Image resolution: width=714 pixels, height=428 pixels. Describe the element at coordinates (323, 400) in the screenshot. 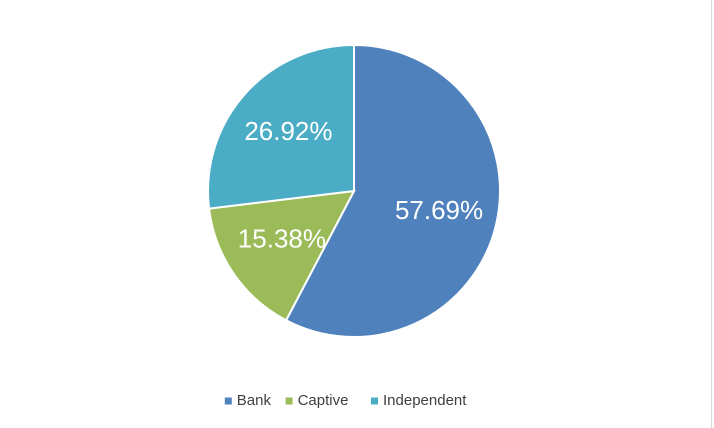

I see `legend-label: Captive` at that location.